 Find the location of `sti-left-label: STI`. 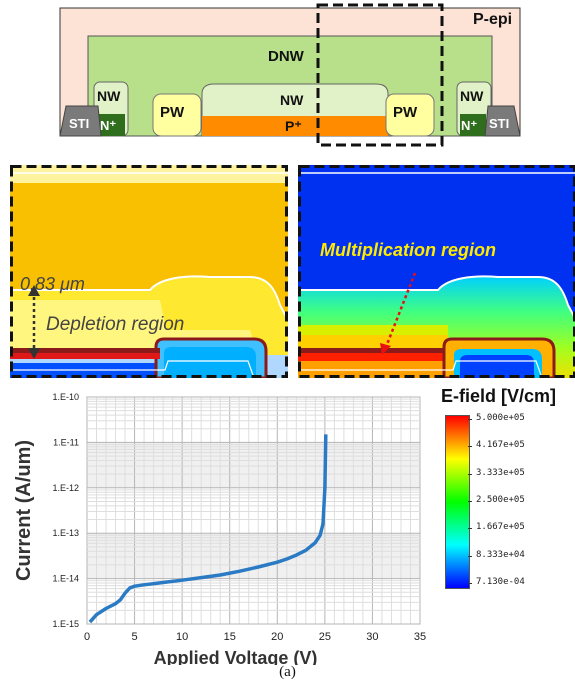

sti-left-label: STI is located at coordinates (79, 123).